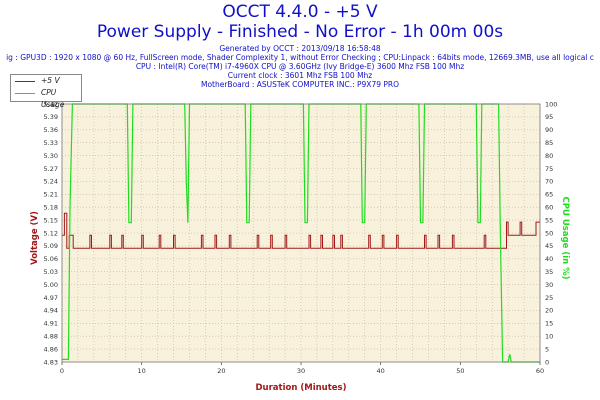 This screenshot has height=400, width=600. I want to click on y-tick-label: 5.15, so click(51, 220).